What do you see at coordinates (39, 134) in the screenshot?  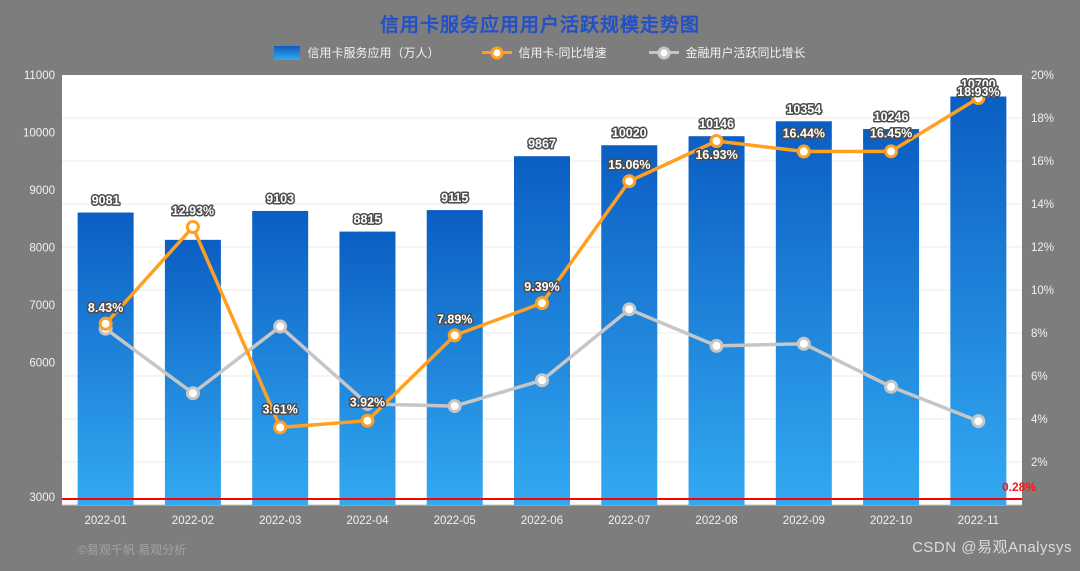 I see `left-axis-tick: 10000` at bounding box center [39, 134].